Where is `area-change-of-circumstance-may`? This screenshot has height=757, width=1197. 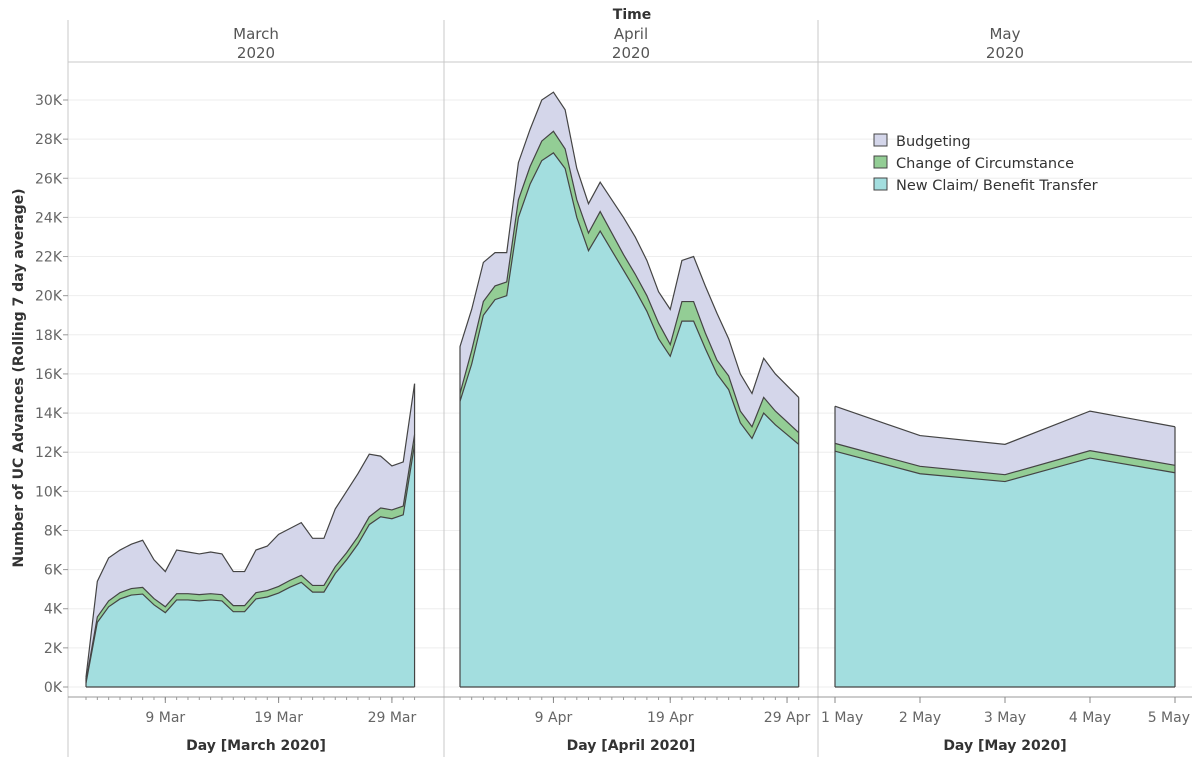
area-change-of-circumstance-may is located at coordinates (1005, 462).